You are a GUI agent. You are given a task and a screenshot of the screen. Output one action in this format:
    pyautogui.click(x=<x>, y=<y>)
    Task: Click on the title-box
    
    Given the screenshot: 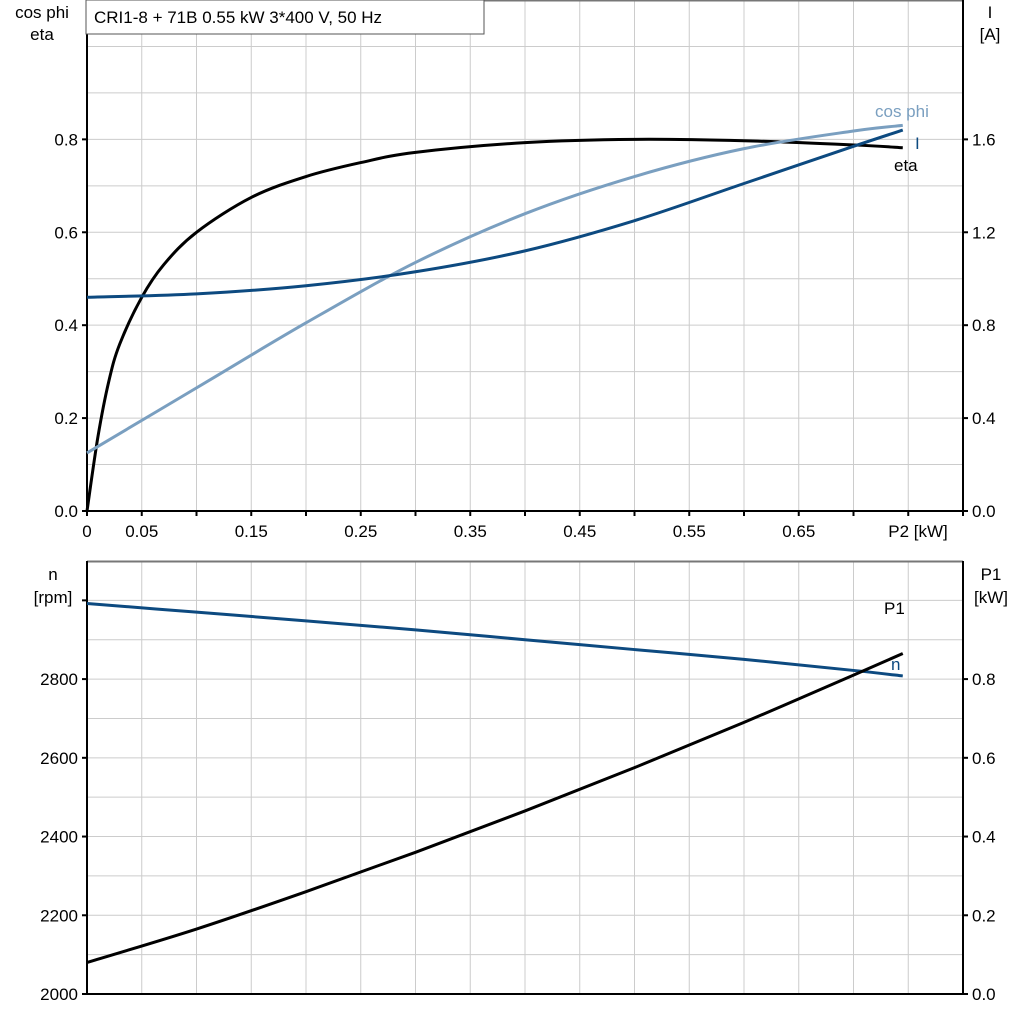 What is the action you would take?
    pyautogui.click(x=285, y=17)
    